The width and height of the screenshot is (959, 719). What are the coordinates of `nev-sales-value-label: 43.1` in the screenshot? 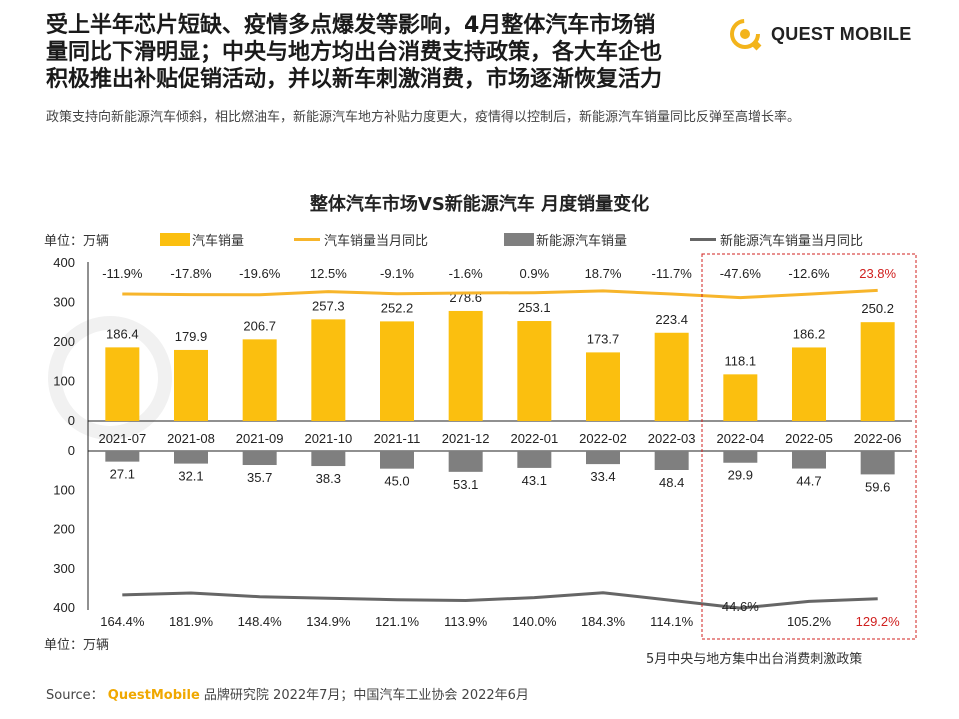 It's located at (534, 480).